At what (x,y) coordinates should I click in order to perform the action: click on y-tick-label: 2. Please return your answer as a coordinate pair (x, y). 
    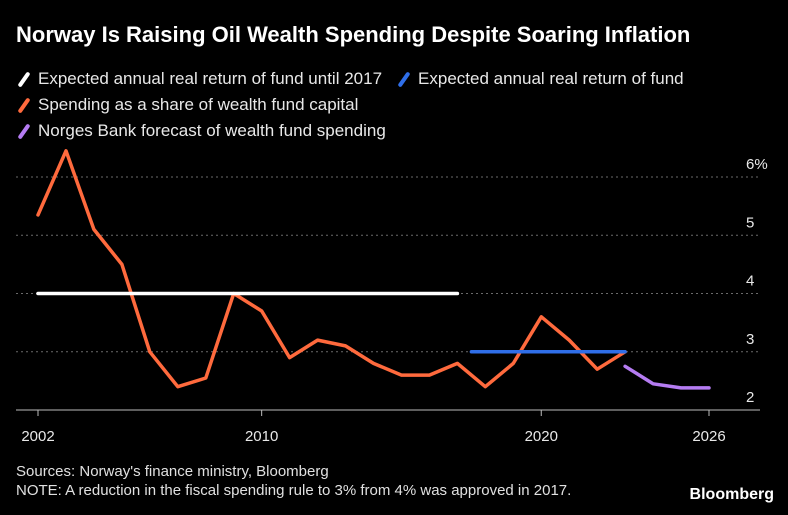
    Looking at the image, I should click on (750, 397).